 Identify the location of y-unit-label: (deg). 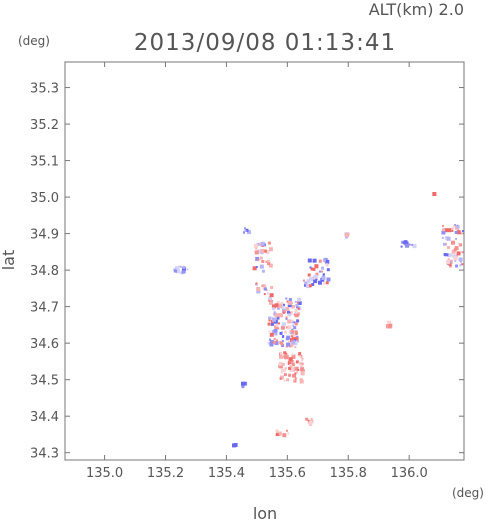
(34, 41).